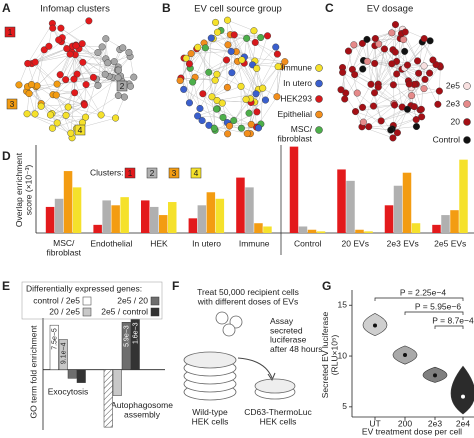  Describe the element at coordinates (355, 243) in the screenshot. I see `x-tick-label: 20 EVs` at that location.